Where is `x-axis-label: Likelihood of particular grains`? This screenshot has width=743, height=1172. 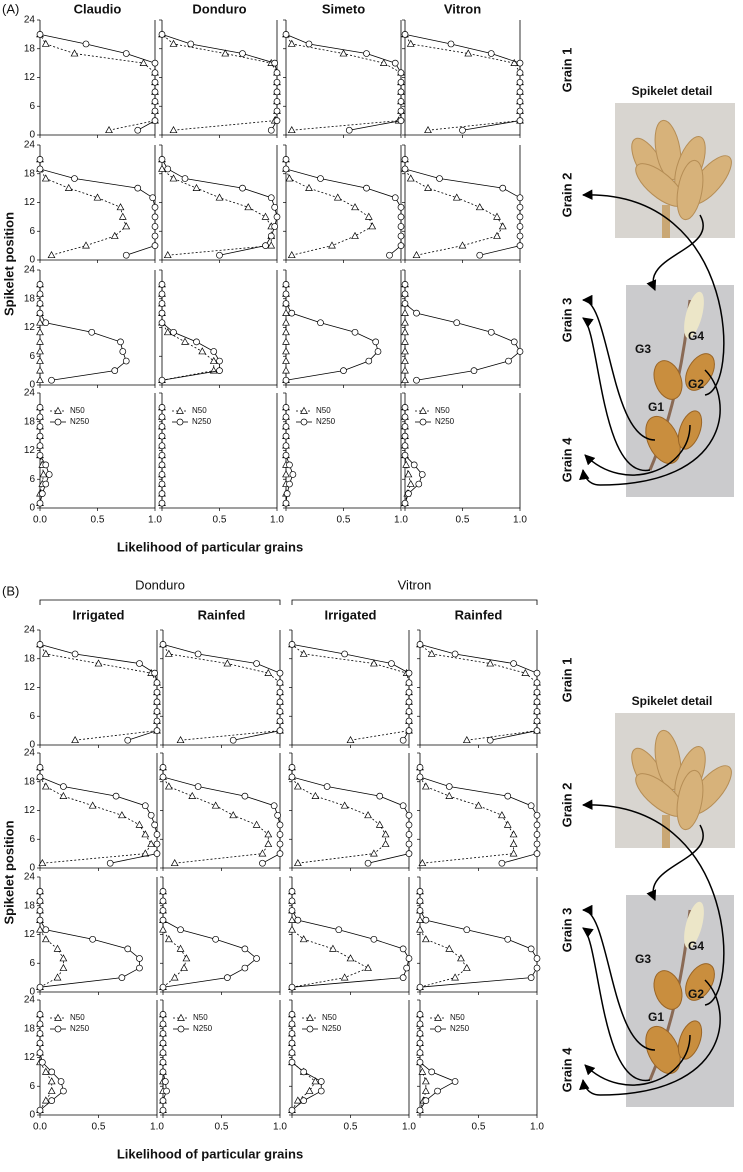 x-axis-label: Likelihood of particular grains is located at coordinates (210, 546).